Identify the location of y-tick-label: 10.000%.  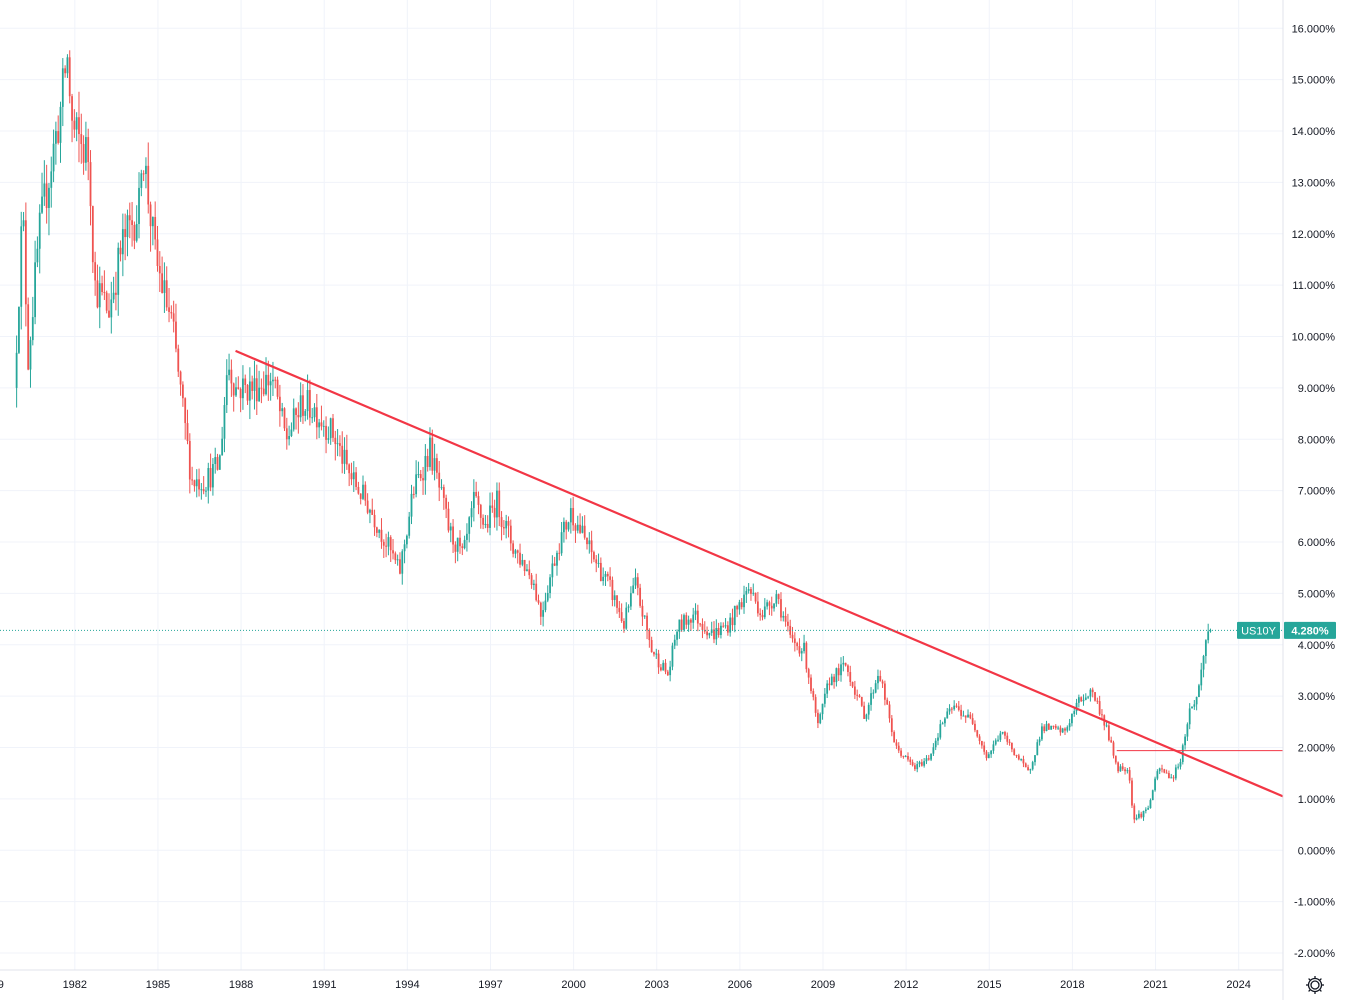
(1314, 338).